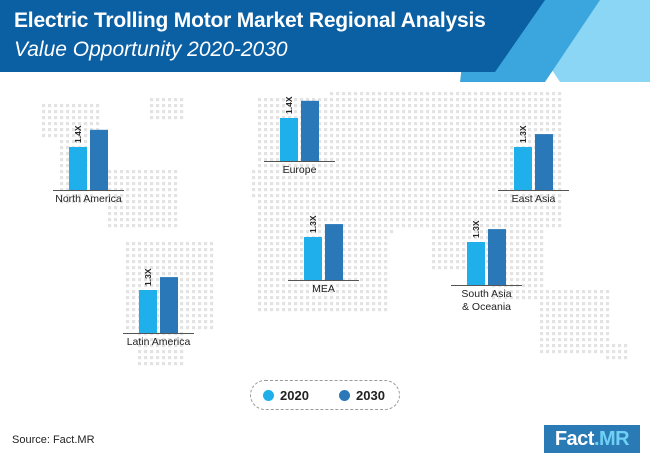  I want to click on bar-2030-east-asia, so click(544, 162).